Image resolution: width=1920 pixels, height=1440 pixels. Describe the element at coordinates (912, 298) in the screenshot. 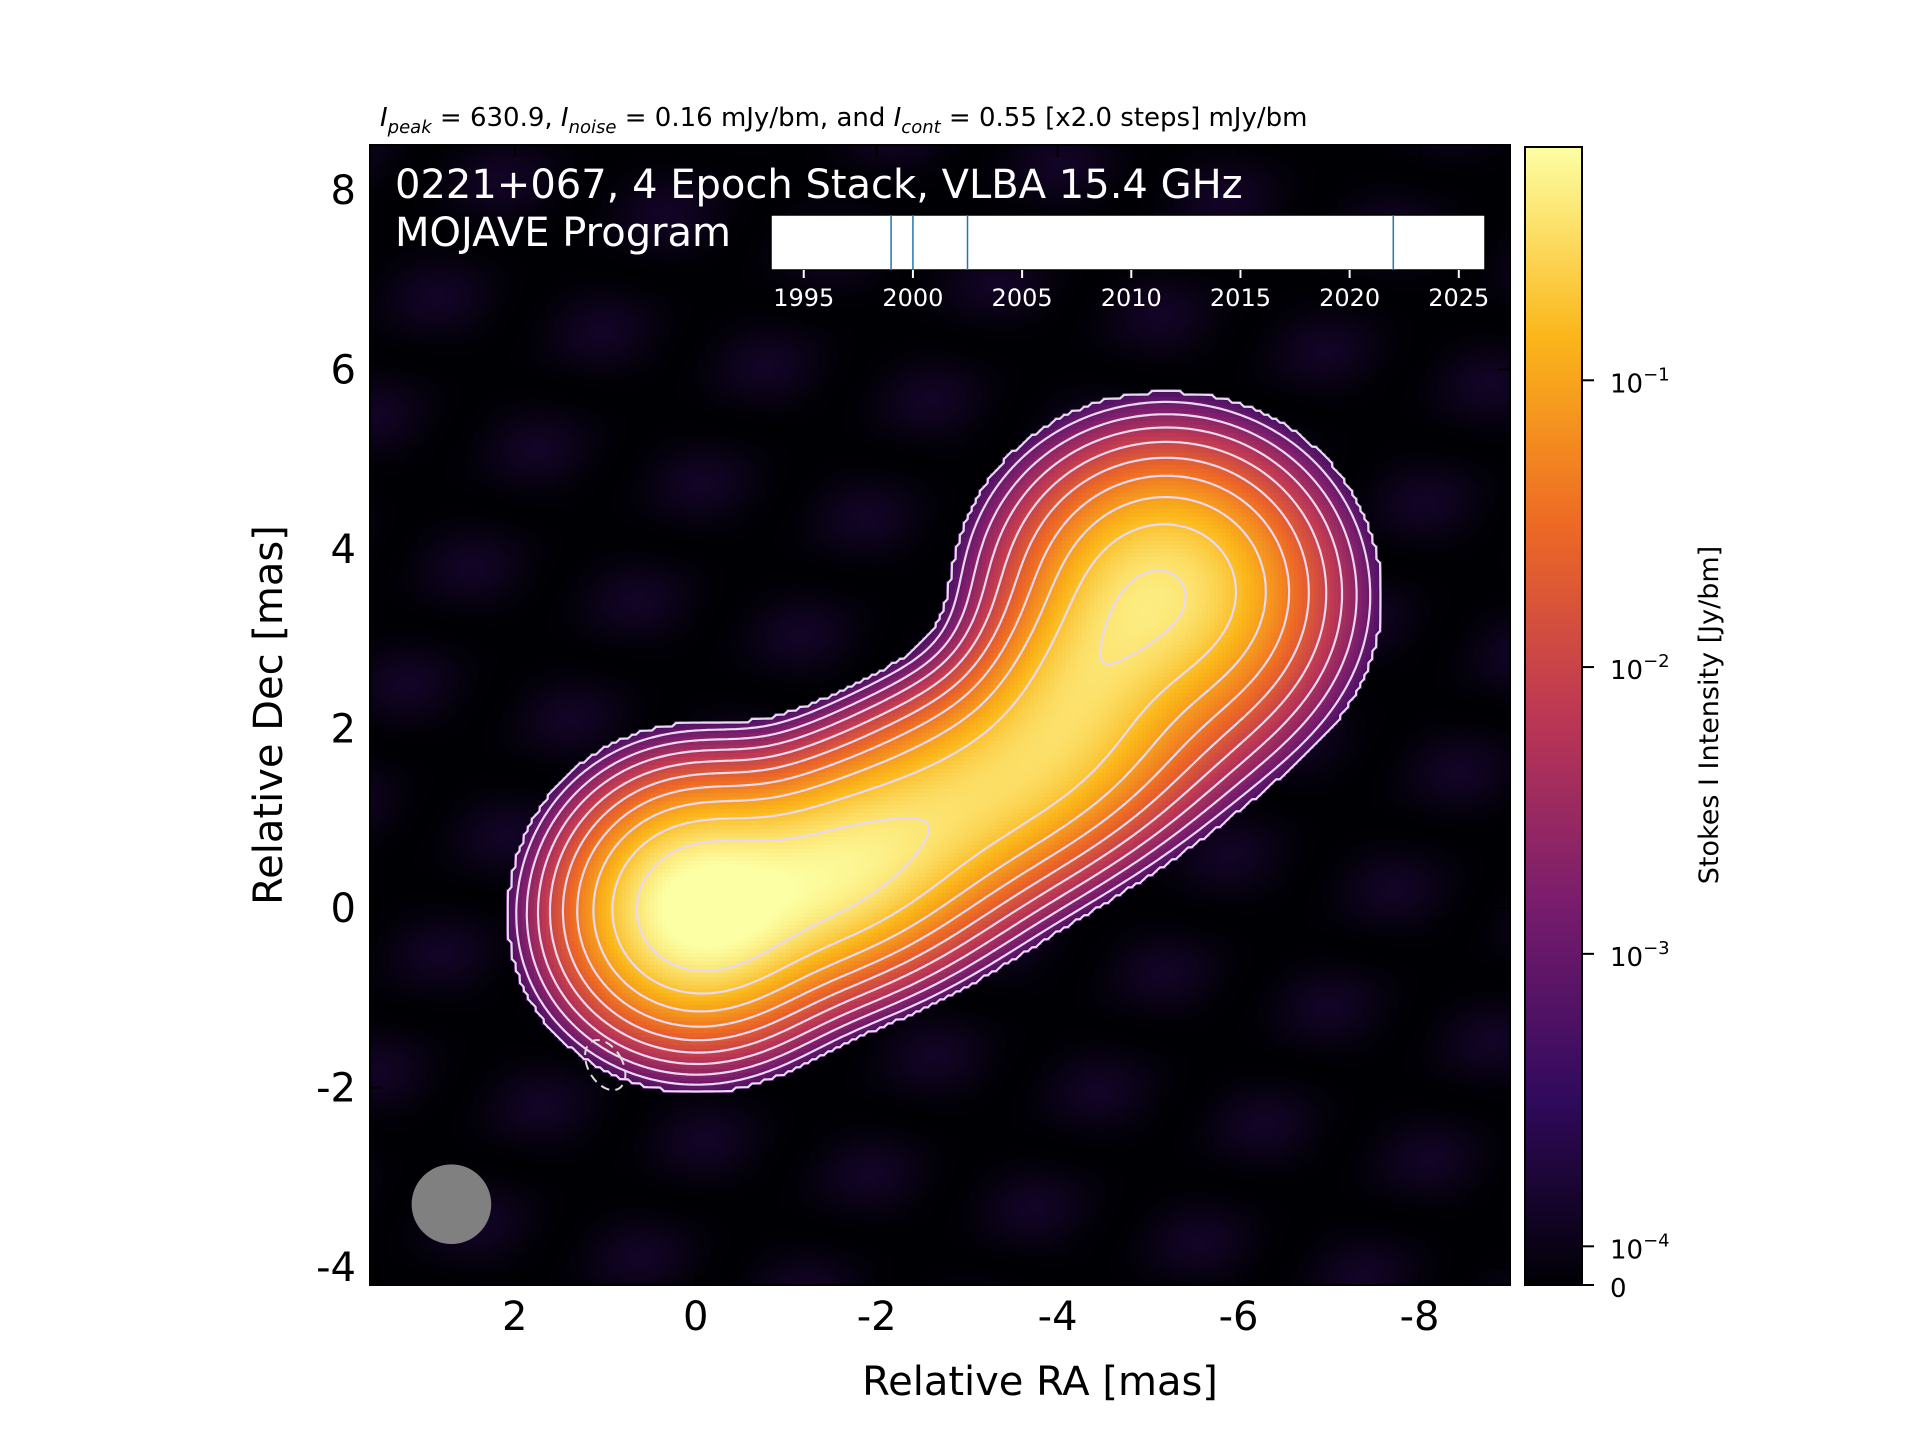

I see `epoch-tick-label: 2000` at that location.